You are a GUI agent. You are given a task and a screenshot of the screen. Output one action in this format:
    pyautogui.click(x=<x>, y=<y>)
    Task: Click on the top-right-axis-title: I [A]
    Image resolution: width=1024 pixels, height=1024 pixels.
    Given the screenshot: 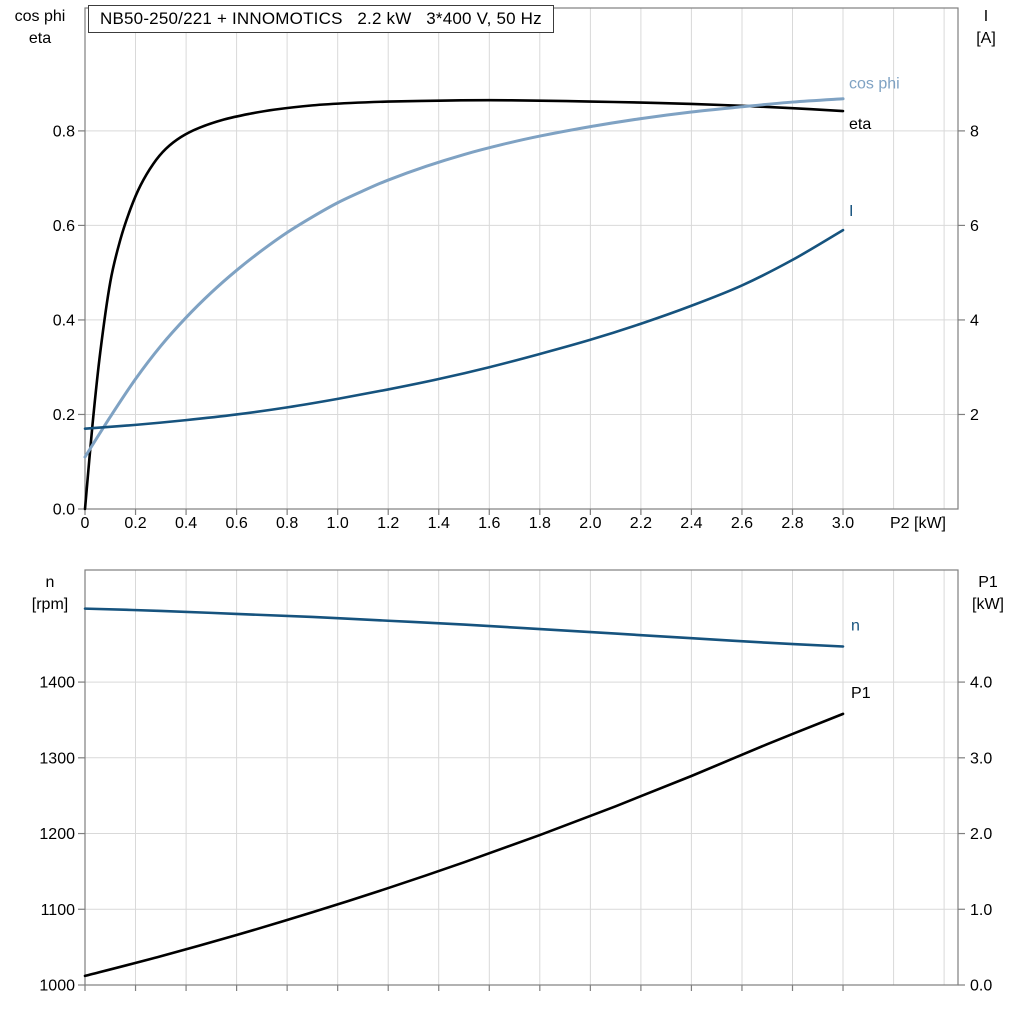 What is the action you would take?
    pyautogui.click(x=986, y=28)
    